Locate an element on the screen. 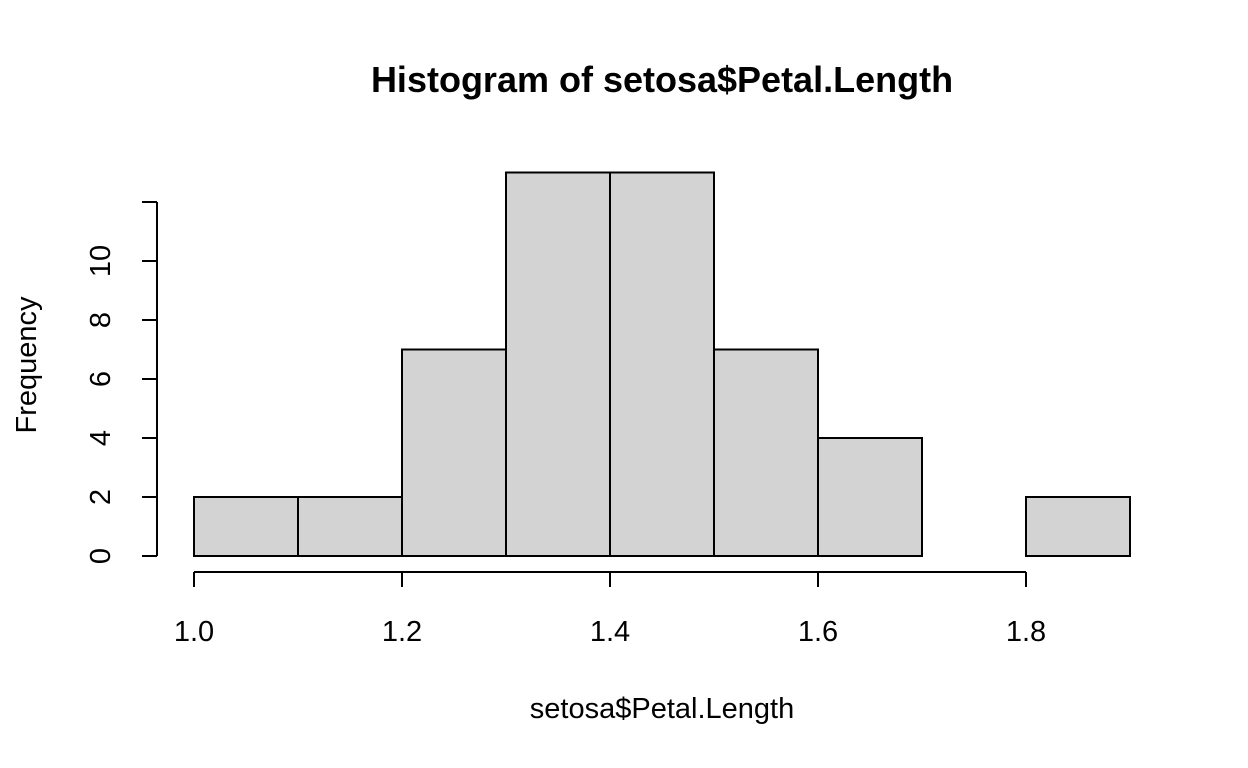 This screenshot has width=1248, height=768. y-tick-label-3: 6 is located at coordinates (101, 379).